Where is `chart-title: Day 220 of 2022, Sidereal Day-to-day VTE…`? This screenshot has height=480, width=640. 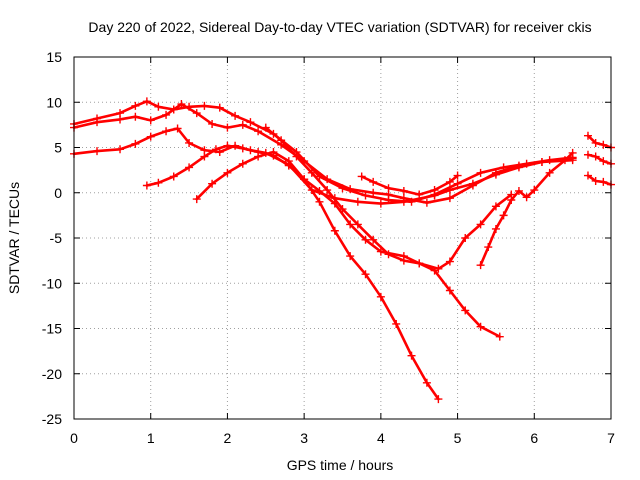 chart-title: Day 220 of 2022, Sidereal Day-to-day VTE… is located at coordinates (339, 27).